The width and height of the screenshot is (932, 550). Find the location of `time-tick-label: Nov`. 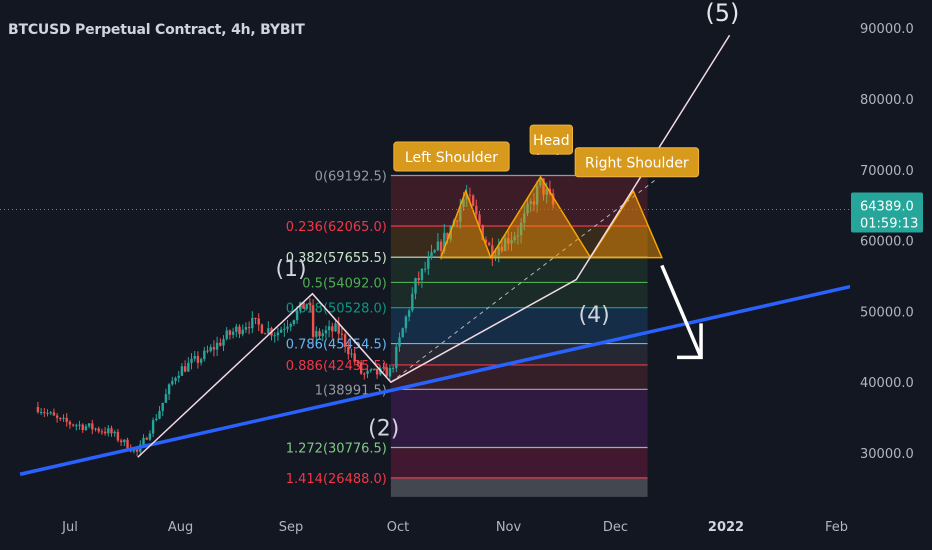

time-tick-label: Nov is located at coordinates (509, 527).